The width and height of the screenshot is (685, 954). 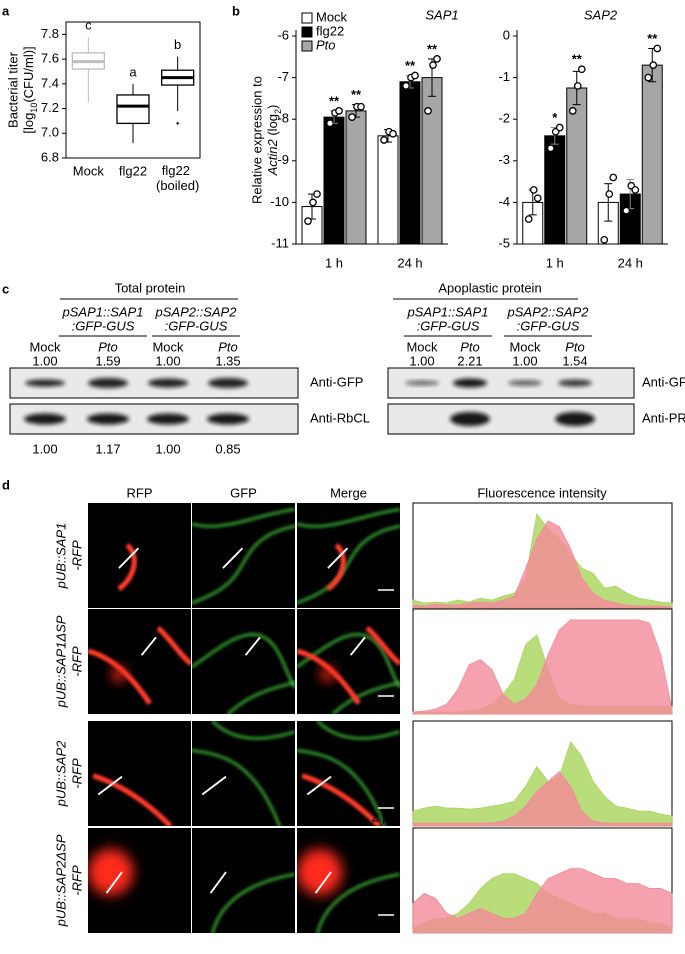 What do you see at coordinates (50, 58) in the screenshot?
I see `y-tick-label: 7.6` at bounding box center [50, 58].